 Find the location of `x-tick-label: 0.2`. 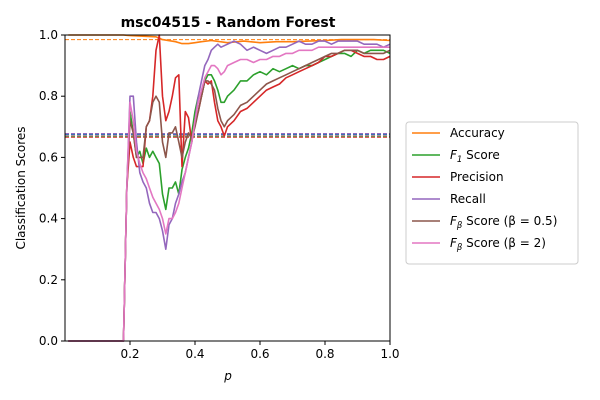

x-tick-label: 0.2 is located at coordinates (129, 354).